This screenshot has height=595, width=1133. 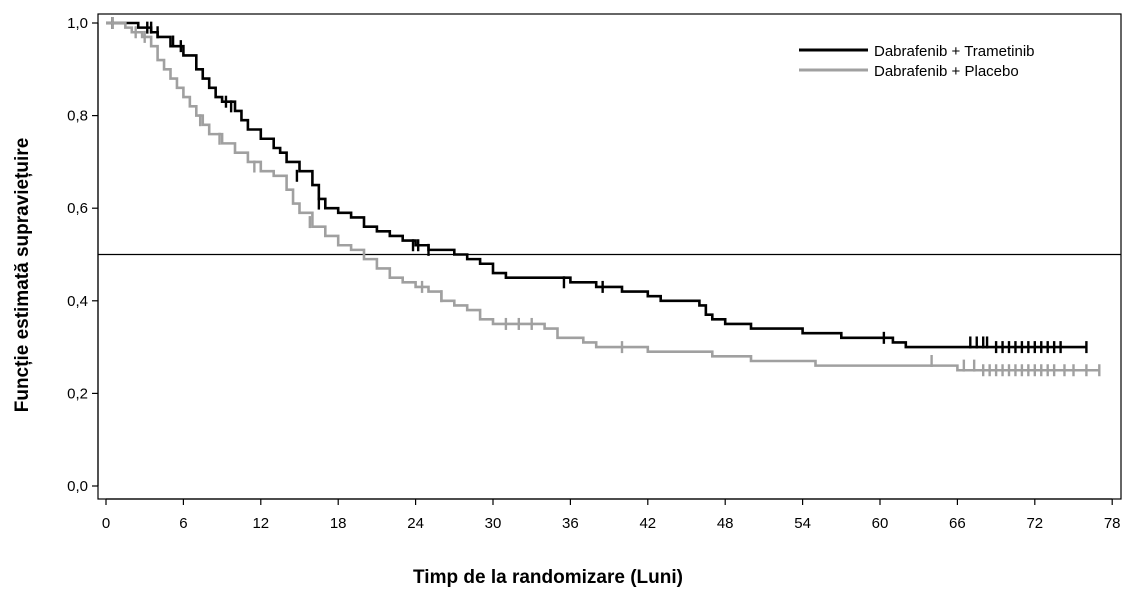 I want to click on x-tick-label: 72, so click(x=1034, y=523).